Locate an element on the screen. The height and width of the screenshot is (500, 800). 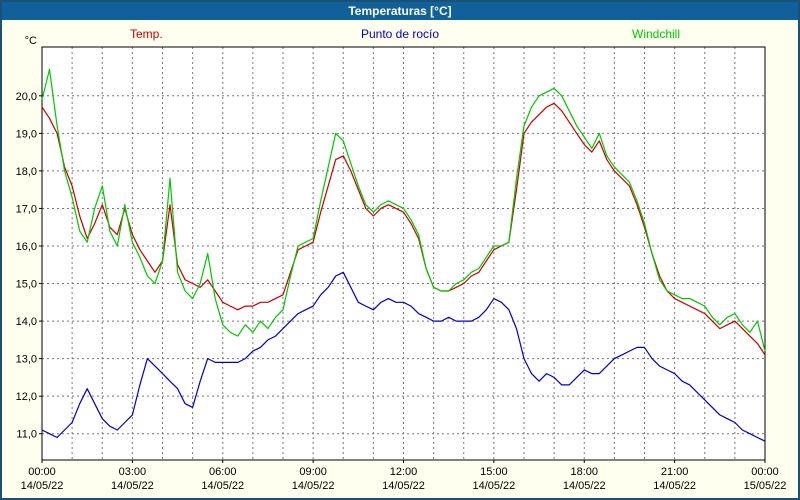
svg-text: 16,0 is located at coordinates (26, 247).